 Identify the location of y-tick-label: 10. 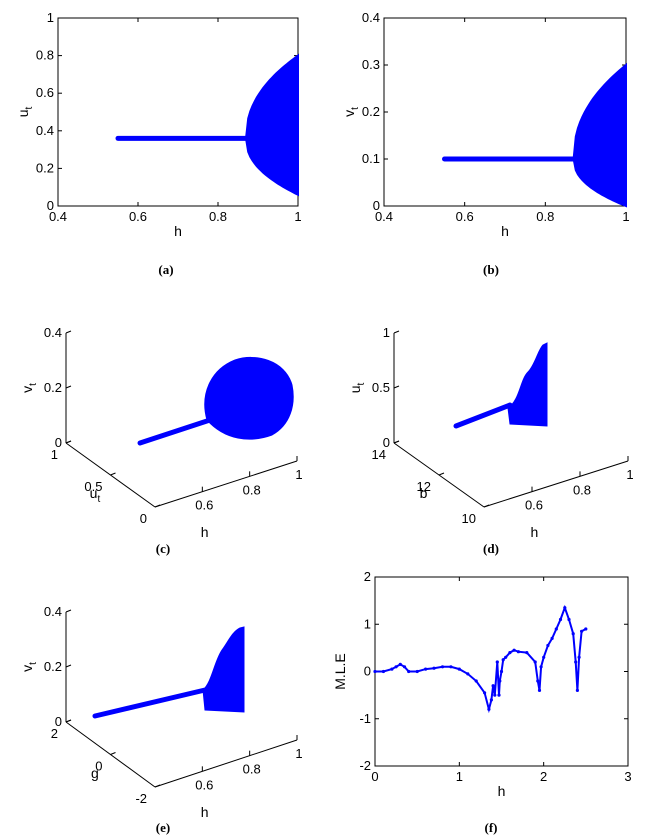
(469, 518).